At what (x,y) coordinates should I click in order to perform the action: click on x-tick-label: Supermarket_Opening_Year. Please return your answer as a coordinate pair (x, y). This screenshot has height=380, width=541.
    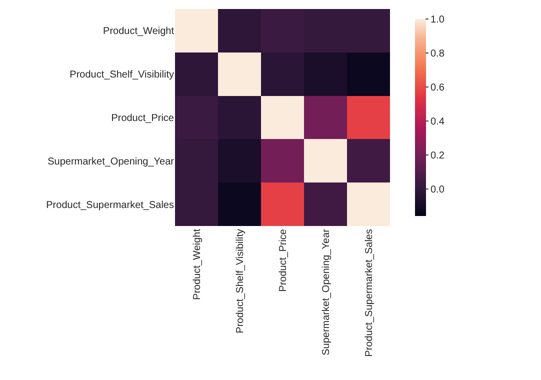
    Looking at the image, I should click on (326, 292).